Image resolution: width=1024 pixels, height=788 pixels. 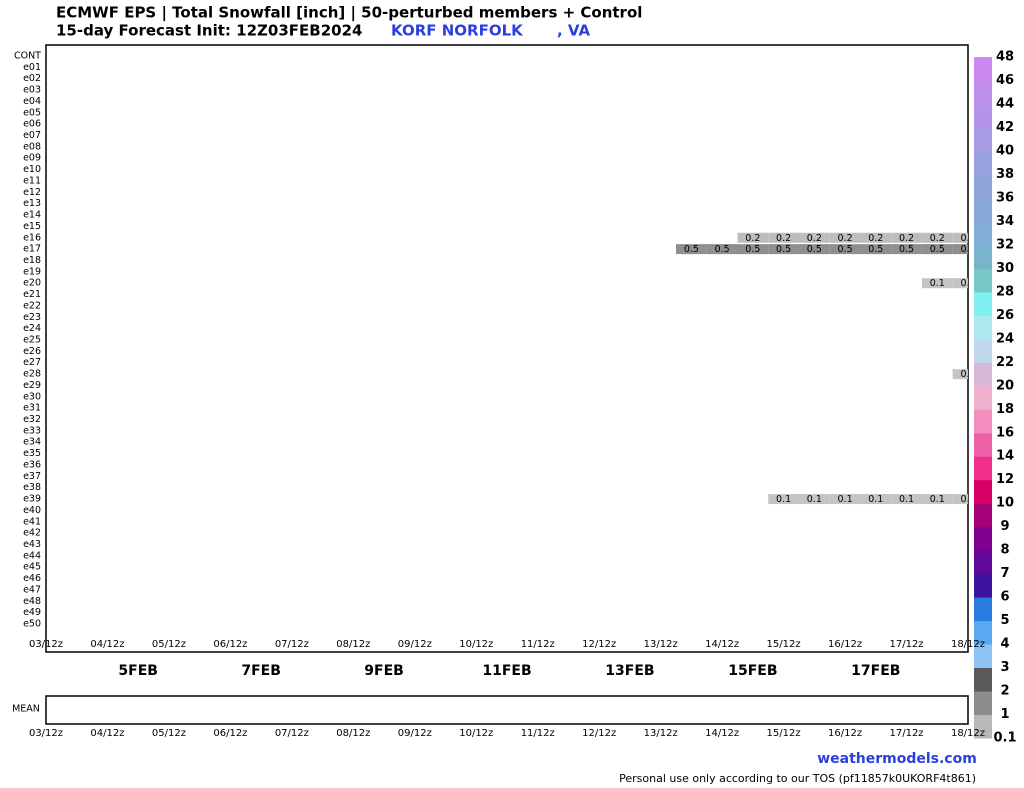 What do you see at coordinates (845, 644) in the screenshot?
I see `x-tick-label: 16/12z` at bounding box center [845, 644].